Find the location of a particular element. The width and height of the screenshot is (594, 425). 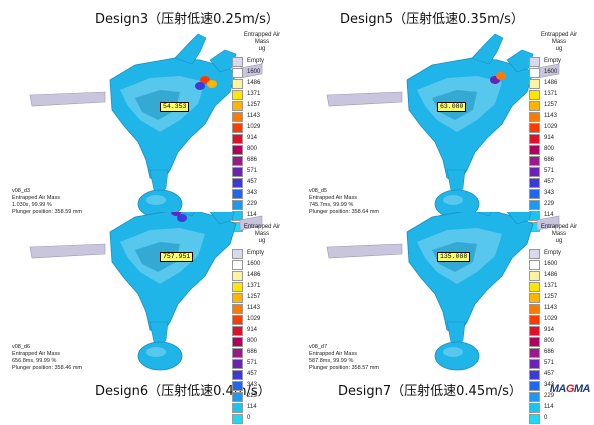

magma-logo: MAGMA is located at coordinates (570, 389).